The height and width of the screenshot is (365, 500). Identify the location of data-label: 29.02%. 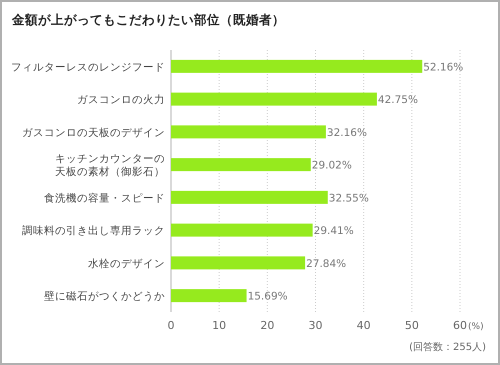
(332, 166).